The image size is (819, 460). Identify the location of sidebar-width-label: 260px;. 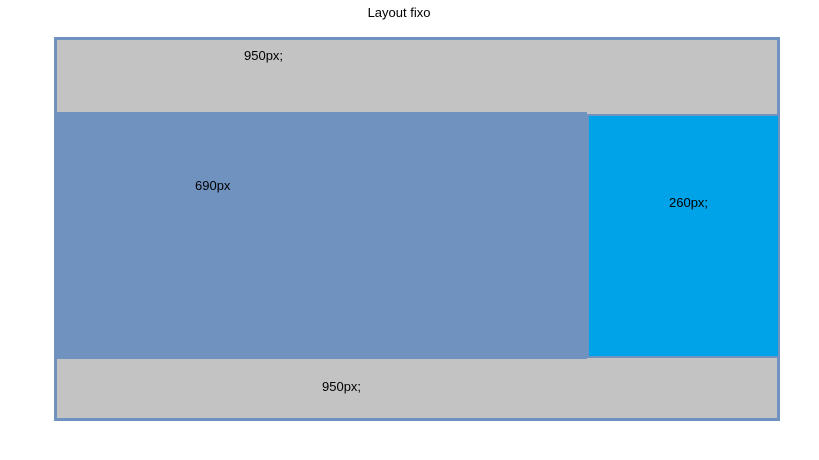
(689, 202).